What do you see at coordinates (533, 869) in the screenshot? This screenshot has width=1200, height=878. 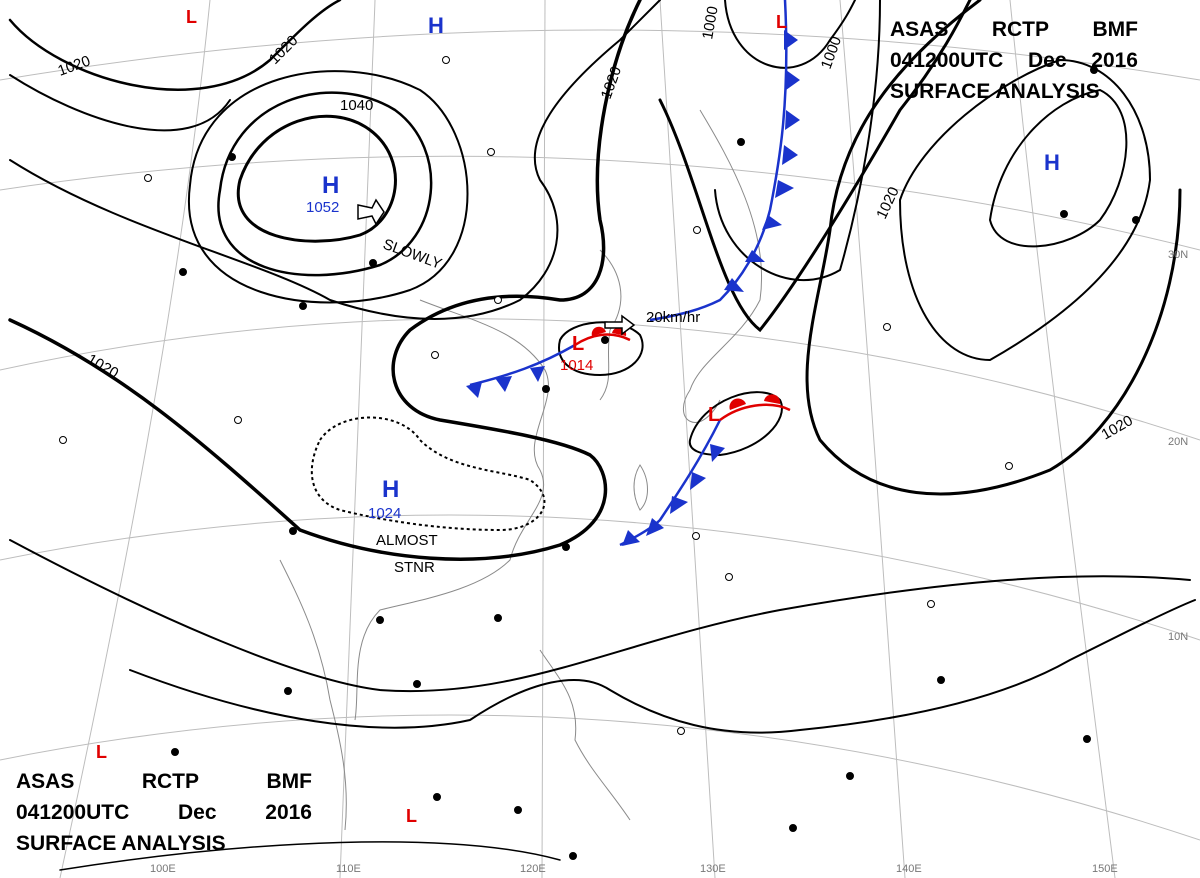 I see `longitude-label: 120E` at bounding box center [533, 869].